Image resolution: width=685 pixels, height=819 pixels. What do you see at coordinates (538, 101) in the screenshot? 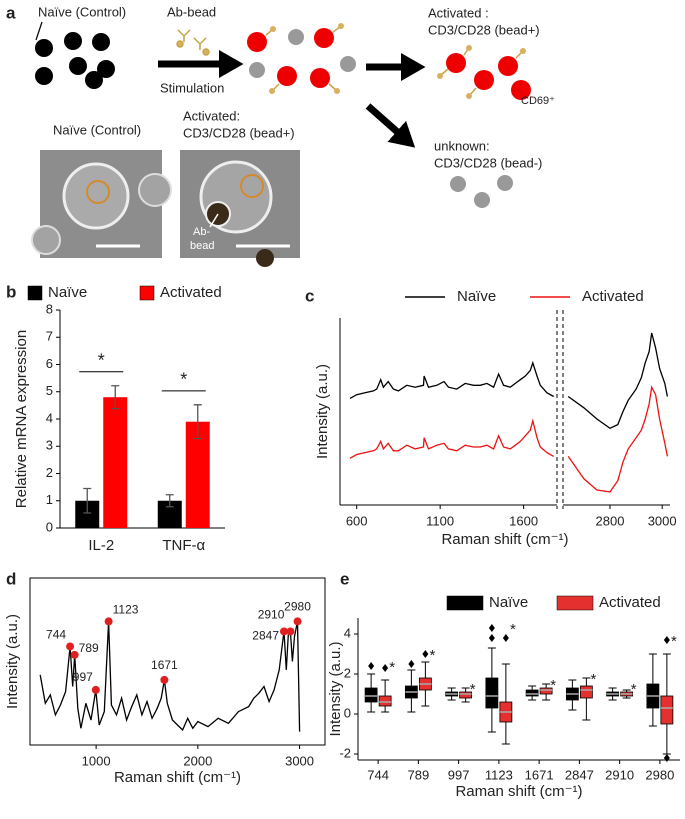
I see `marker-label: CD69⁺` at bounding box center [538, 101].